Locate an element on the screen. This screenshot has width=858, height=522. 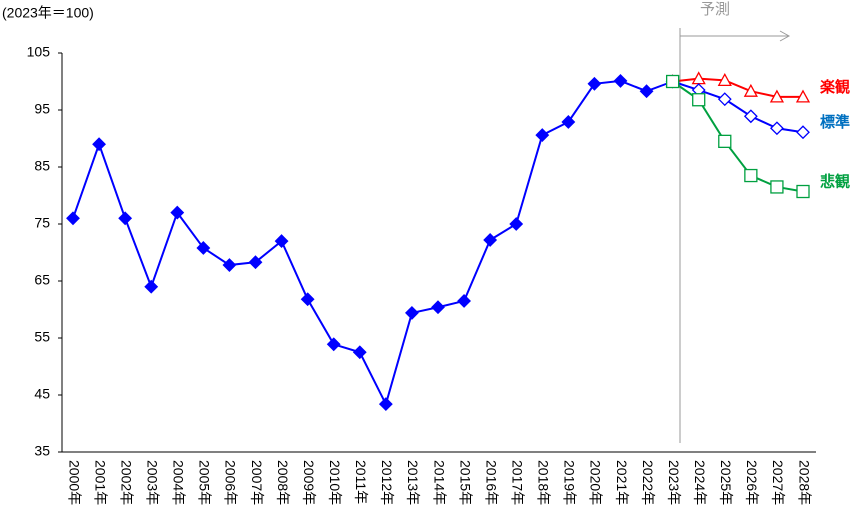
y-tick-label: 45 is located at coordinates (42, 394).